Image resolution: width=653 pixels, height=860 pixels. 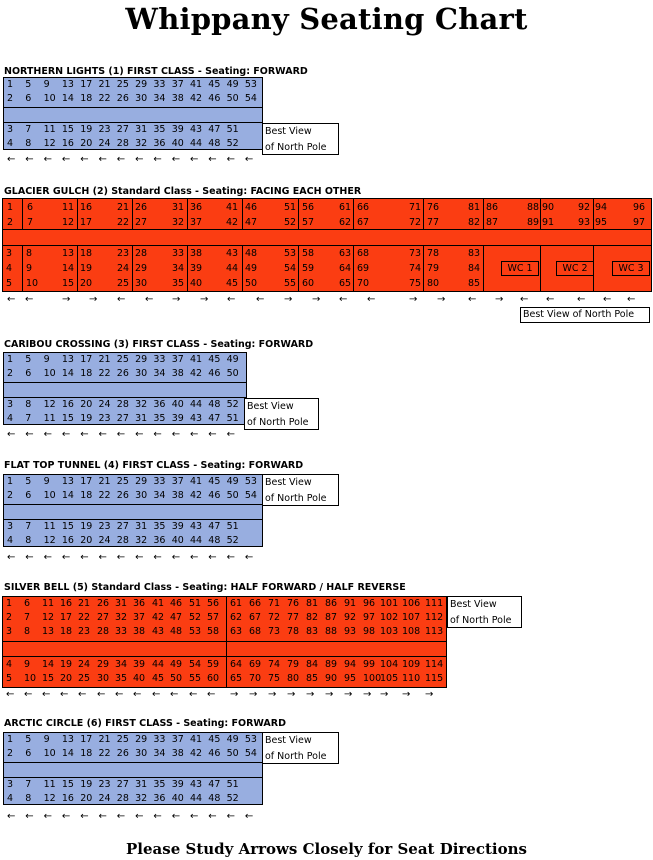 I want to click on seat: 76, so click(x=293, y=603).